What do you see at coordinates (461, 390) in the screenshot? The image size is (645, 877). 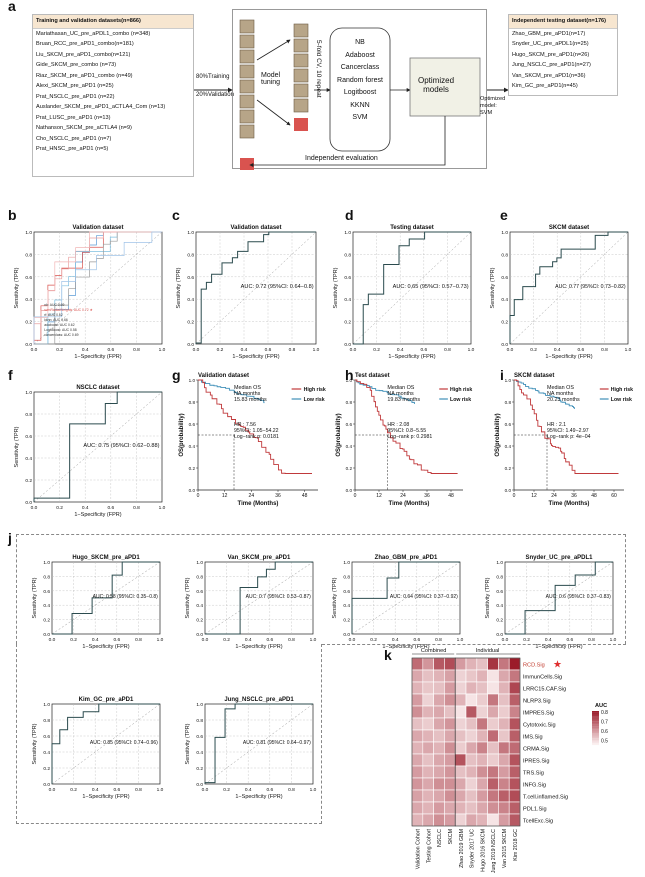 I see `legend-high-risk: High risk` at bounding box center [461, 390].